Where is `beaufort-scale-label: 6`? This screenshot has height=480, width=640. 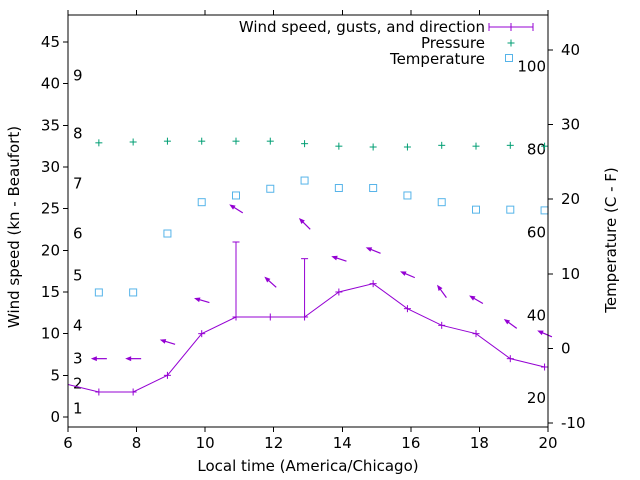
beaufort-scale-label: 6 is located at coordinates (78, 234).